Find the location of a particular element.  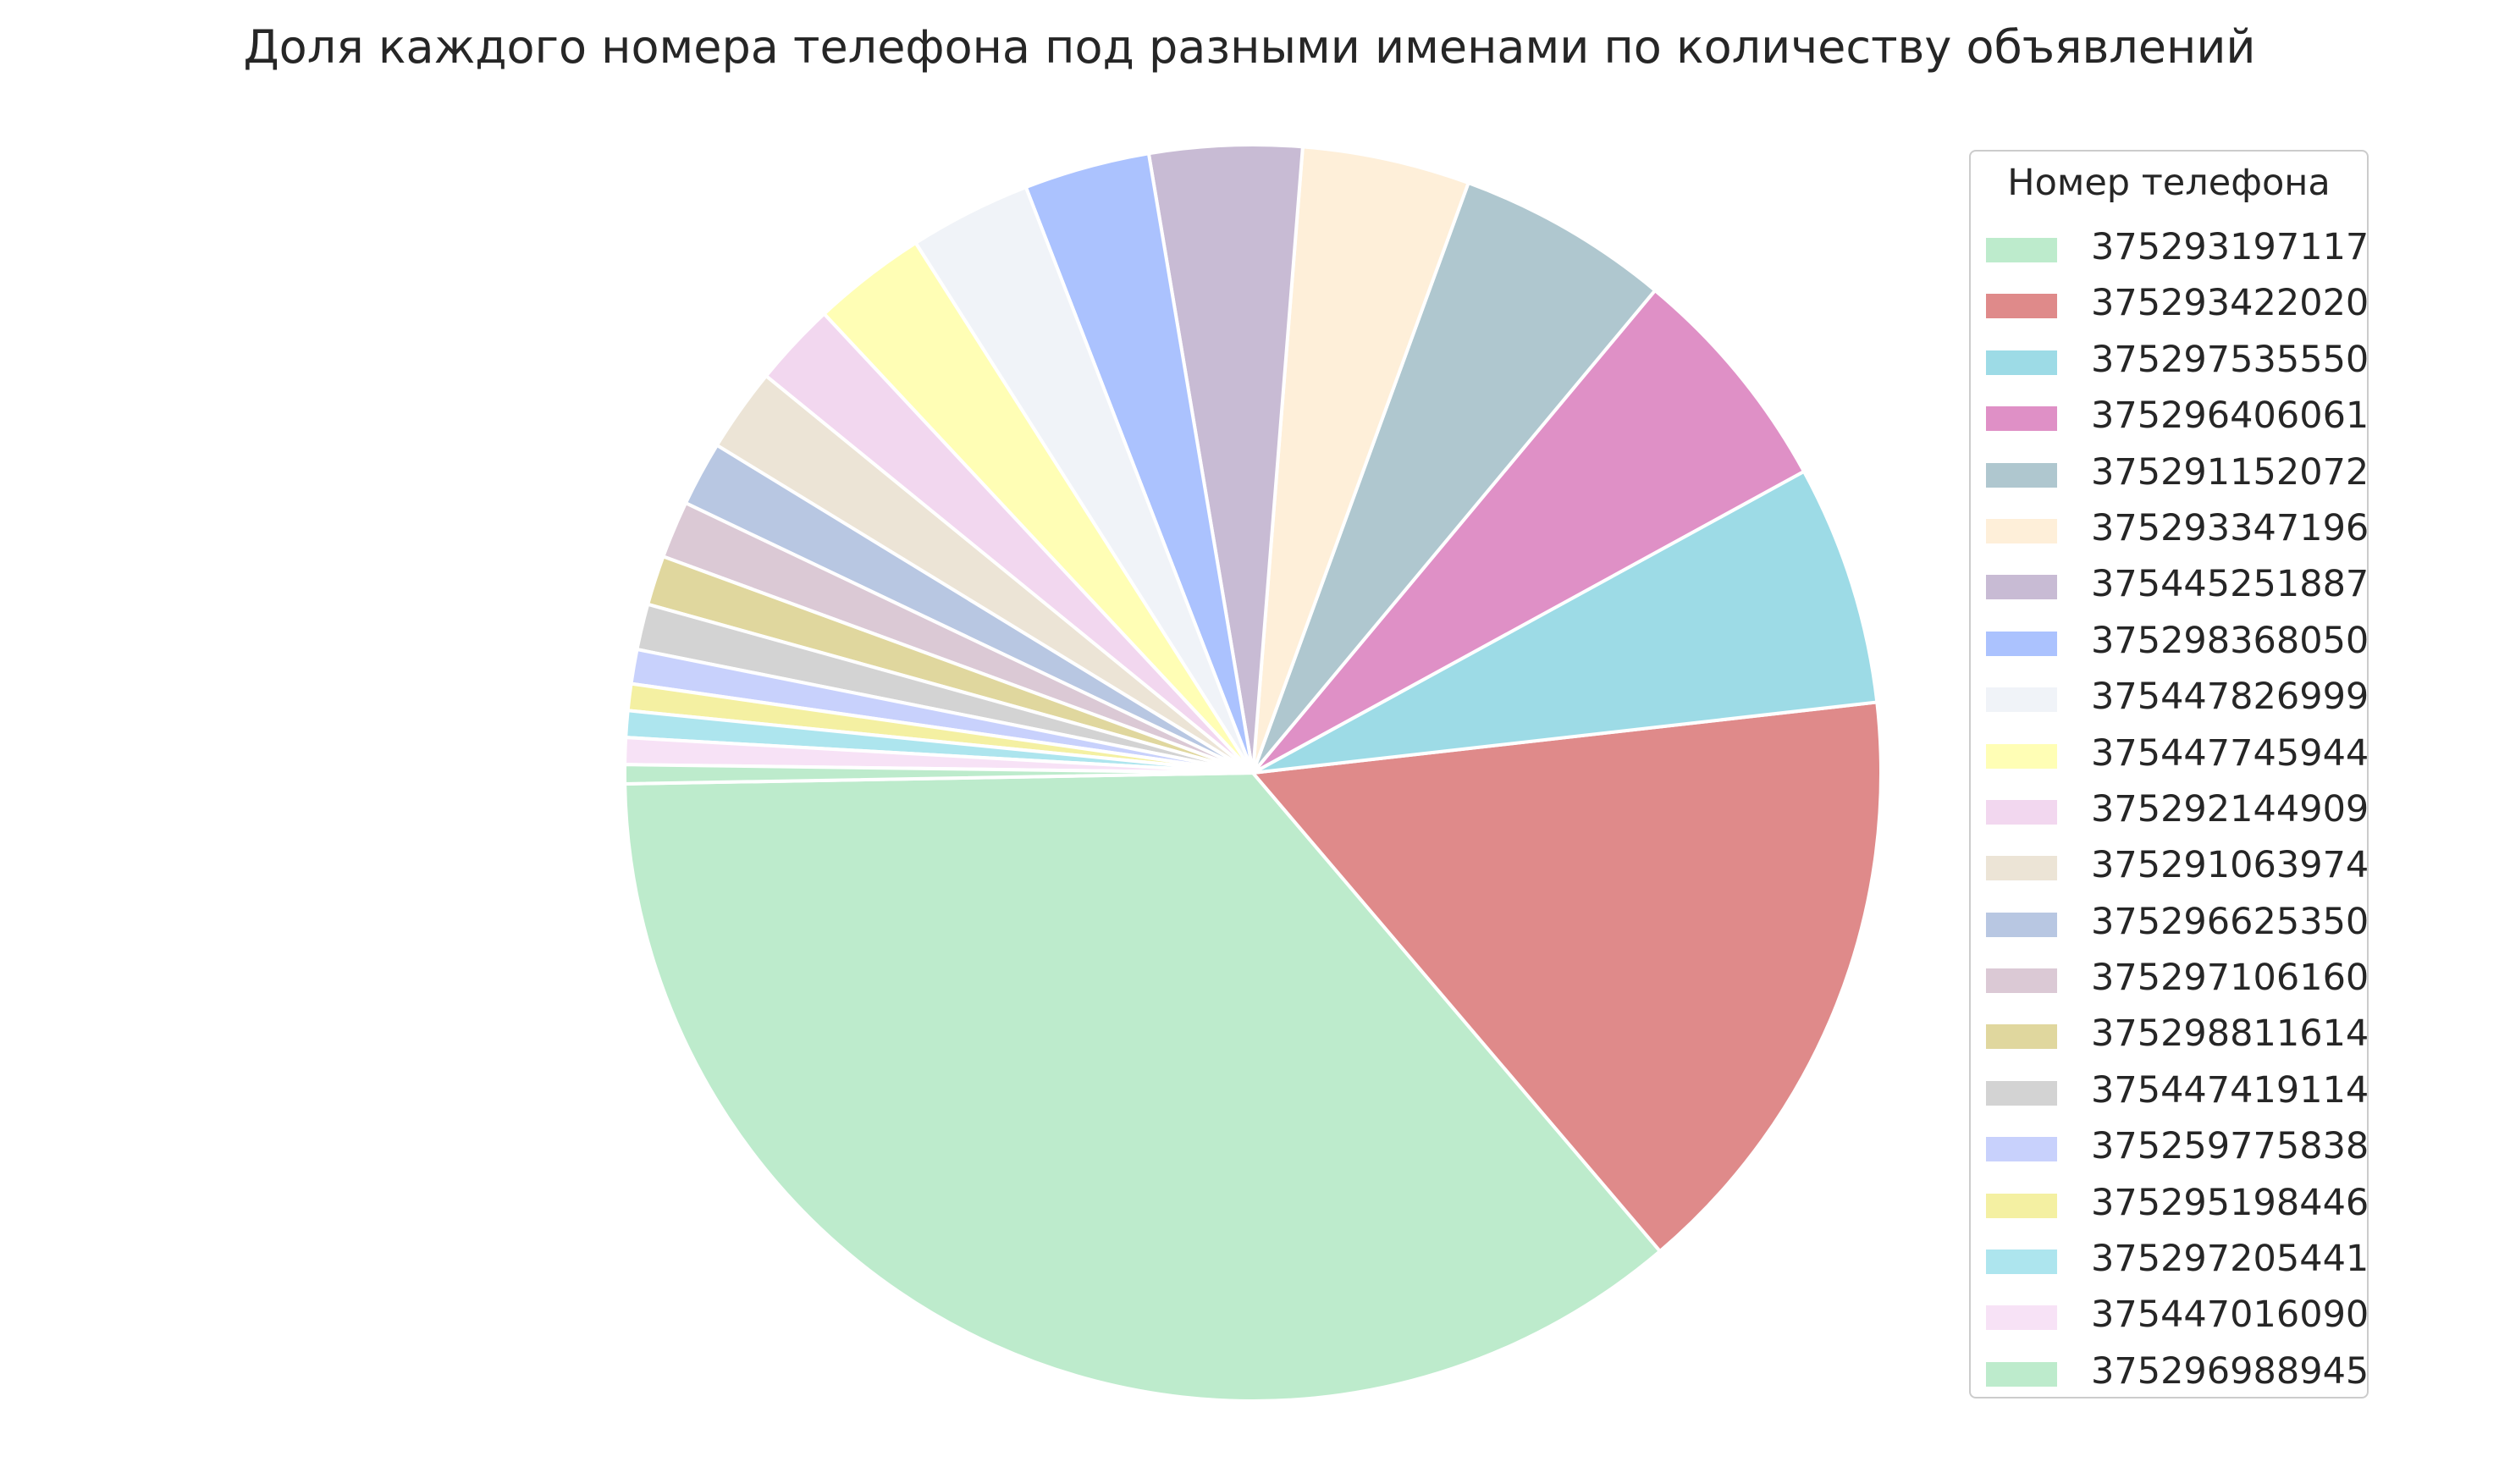

legend-item: 375292144909 is located at coordinates (2170, 813).